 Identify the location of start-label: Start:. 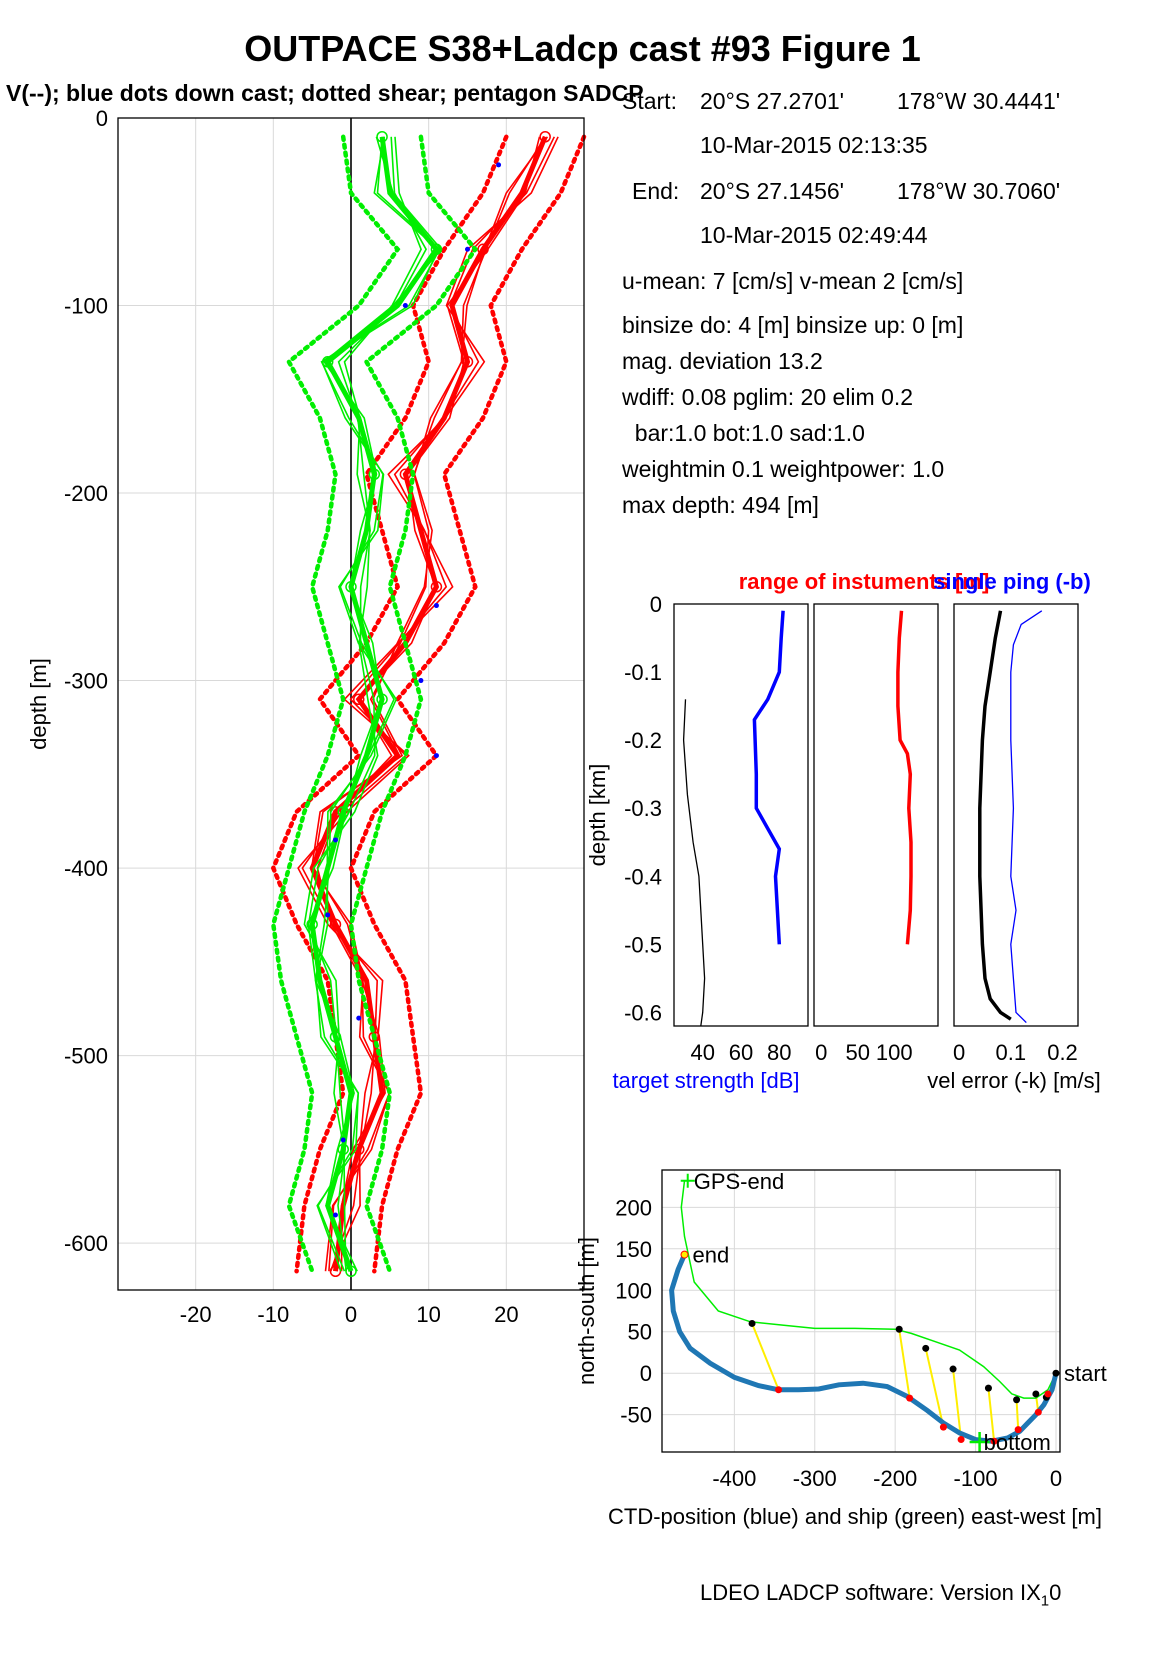
(649, 101).